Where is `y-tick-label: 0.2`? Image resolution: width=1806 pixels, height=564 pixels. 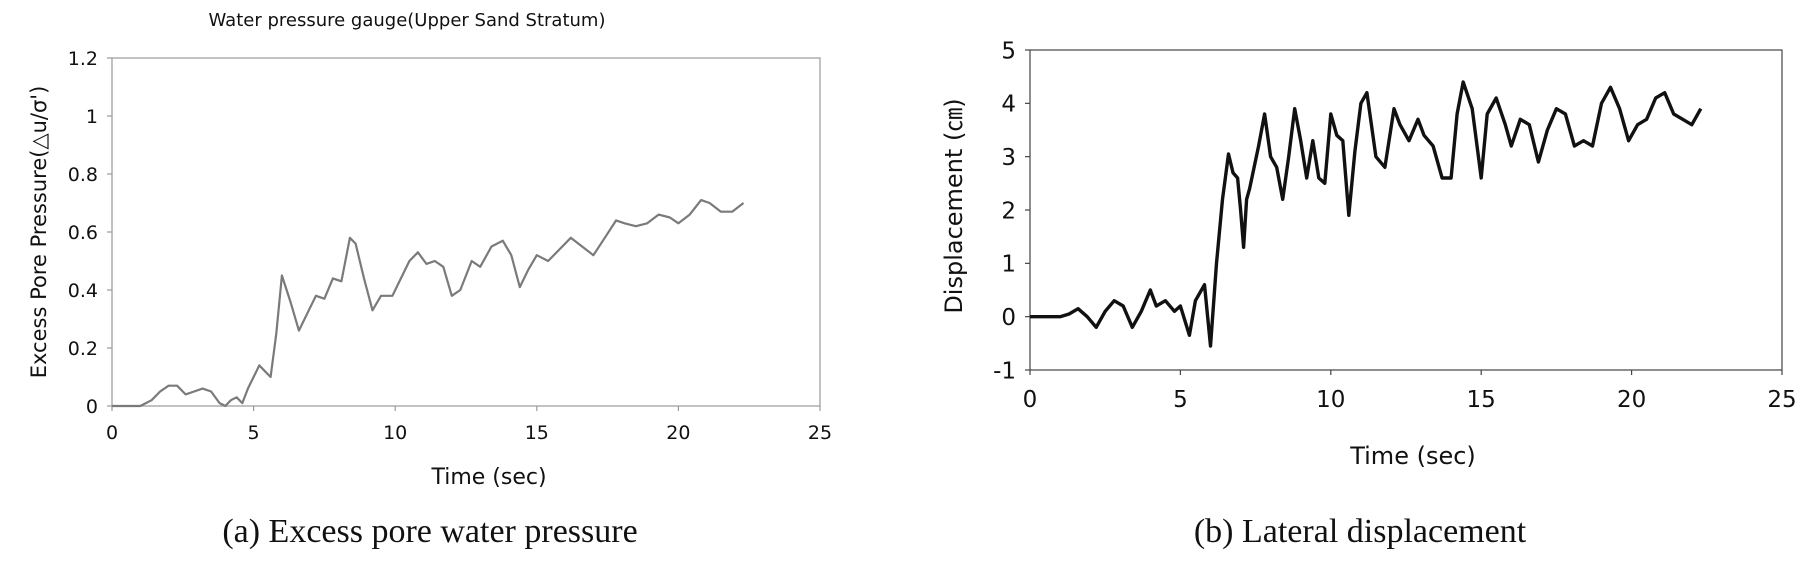
y-tick-label: 0.2 is located at coordinates (83, 349).